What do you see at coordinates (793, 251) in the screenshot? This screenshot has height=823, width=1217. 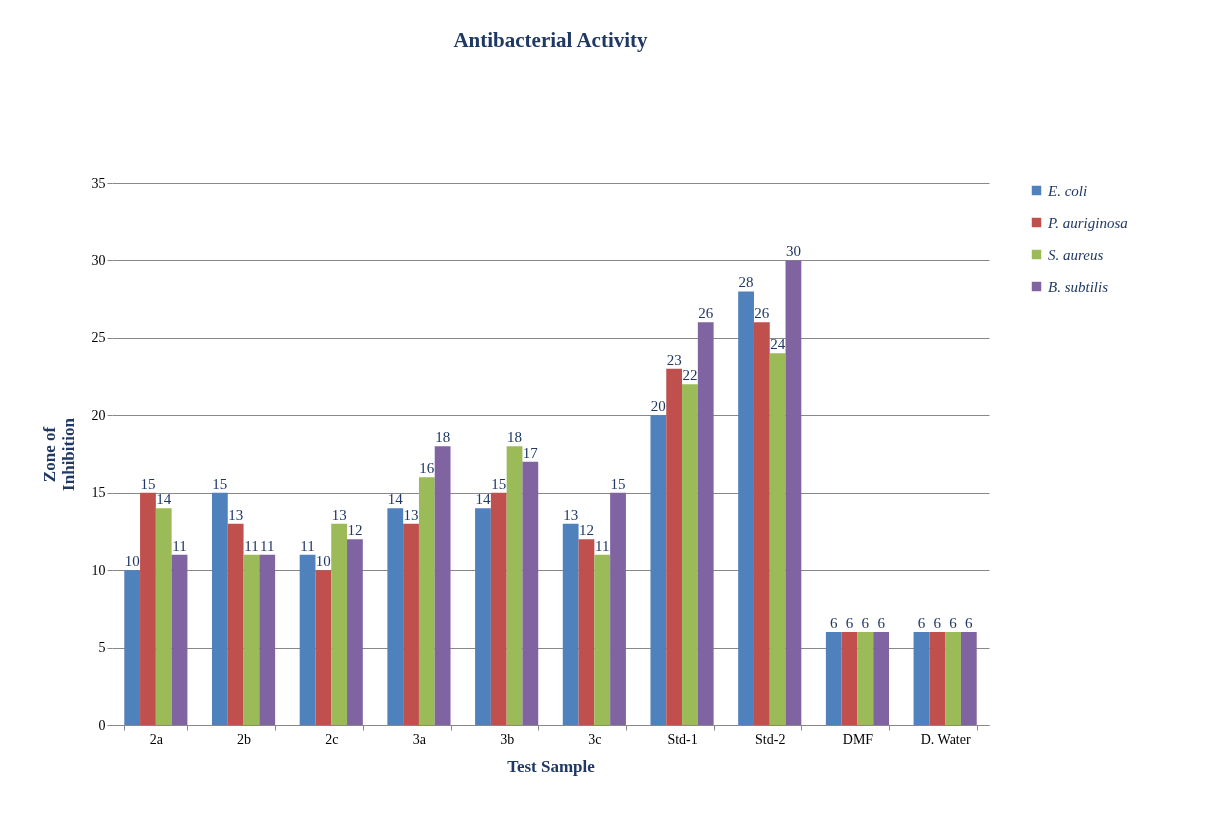 I see `data-label: 30` at bounding box center [793, 251].